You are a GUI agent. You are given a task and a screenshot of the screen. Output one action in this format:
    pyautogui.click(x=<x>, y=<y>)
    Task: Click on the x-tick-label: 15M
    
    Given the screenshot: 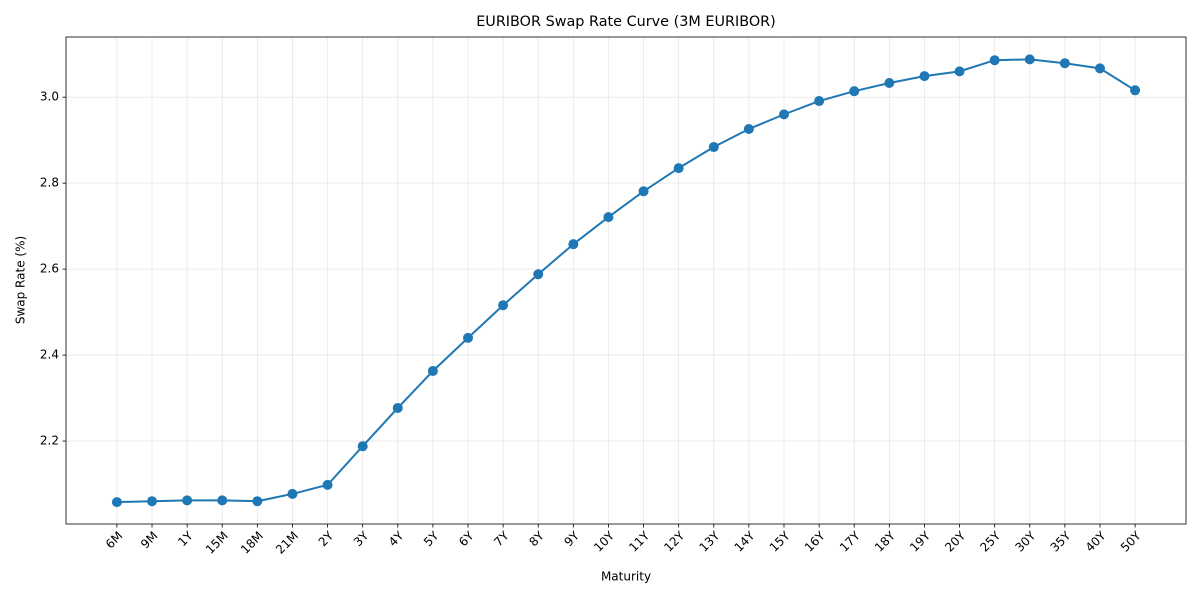 What is the action you would take?
    pyautogui.click(x=217, y=543)
    